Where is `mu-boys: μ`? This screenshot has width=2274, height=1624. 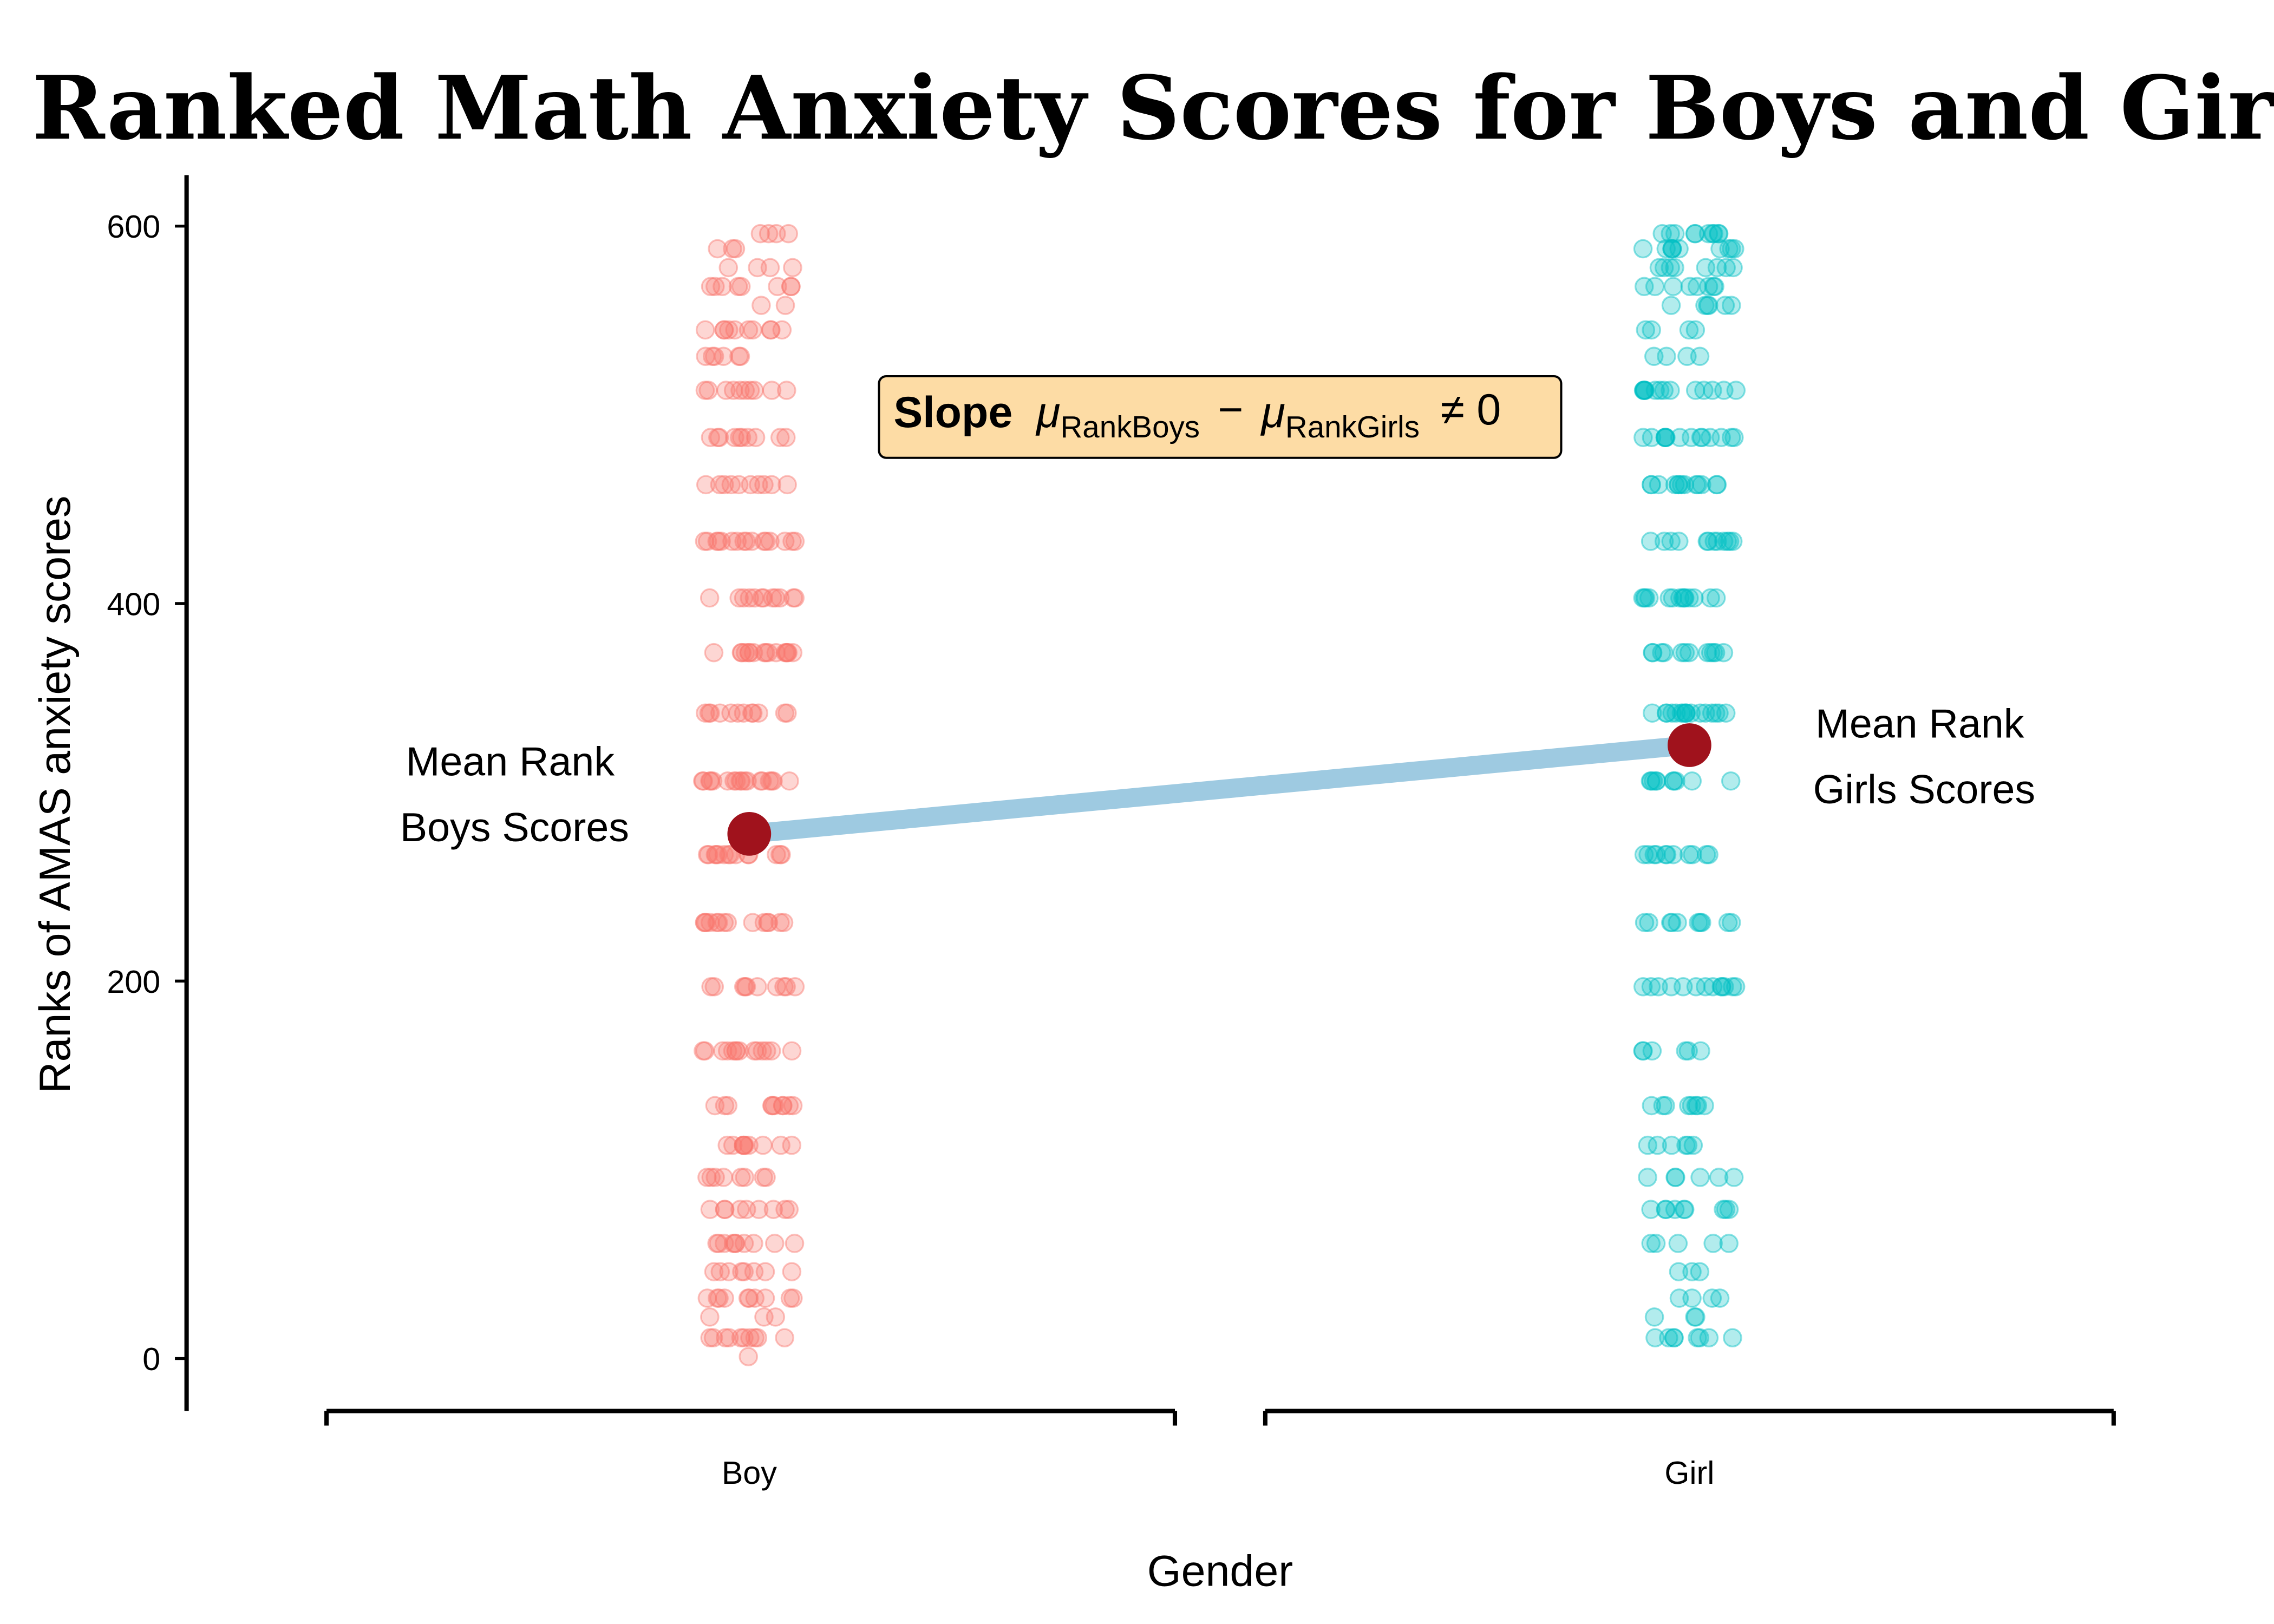
mu-boys: μ is located at coordinates (1048, 412).